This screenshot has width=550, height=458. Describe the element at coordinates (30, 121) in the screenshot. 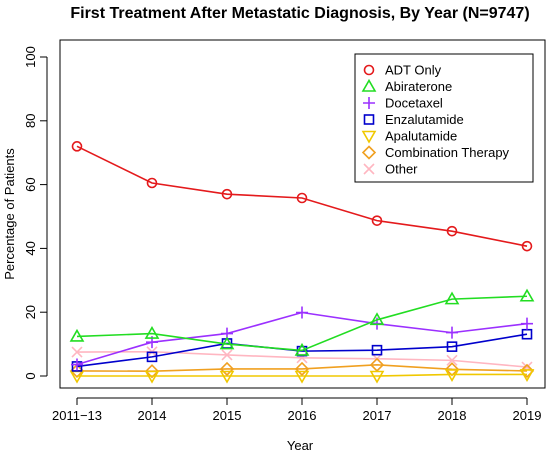

I see `y-tick-label: 80` at that location.